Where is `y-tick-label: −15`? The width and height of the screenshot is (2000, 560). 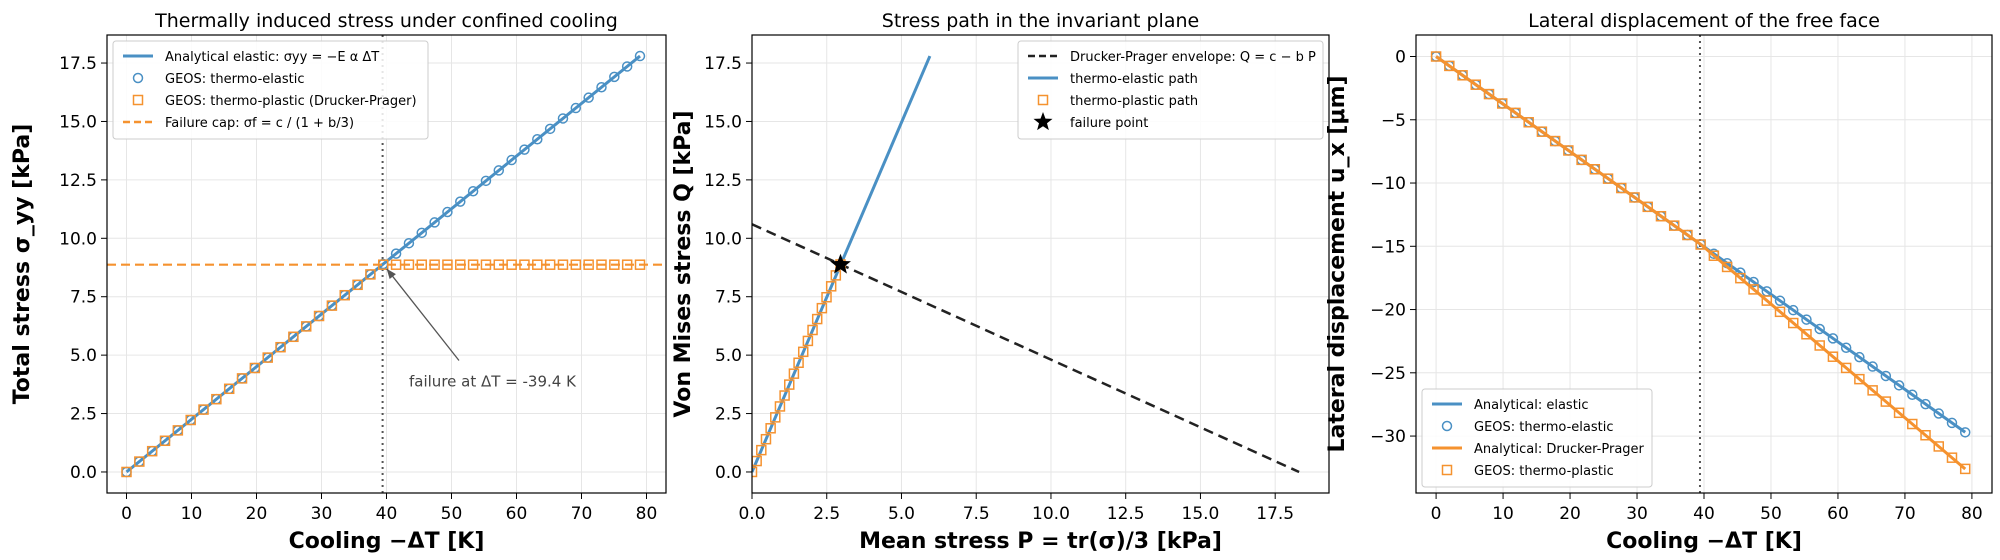
y-tick-label: −15 is located at coordinates (1388, 247).